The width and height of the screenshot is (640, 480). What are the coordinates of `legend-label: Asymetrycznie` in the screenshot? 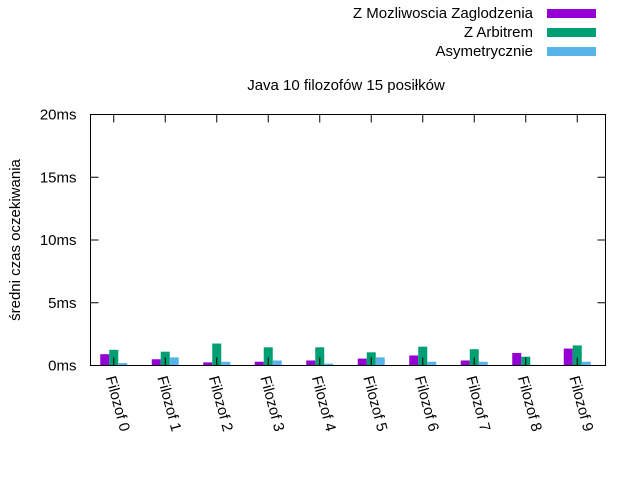 It's located at (484, 51).